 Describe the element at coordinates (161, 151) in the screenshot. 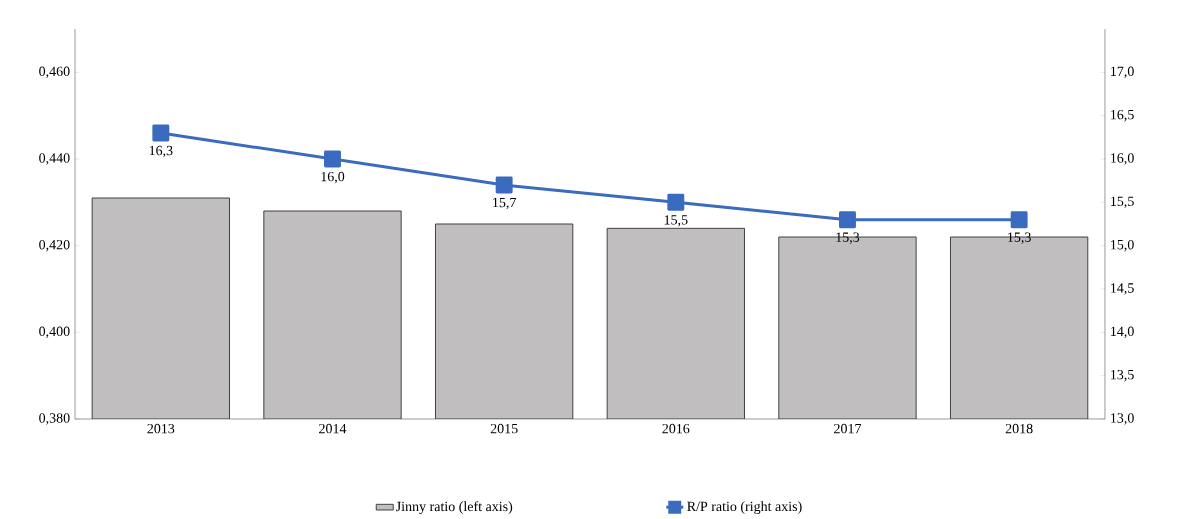

I see `data-label: 16,3` at that location.